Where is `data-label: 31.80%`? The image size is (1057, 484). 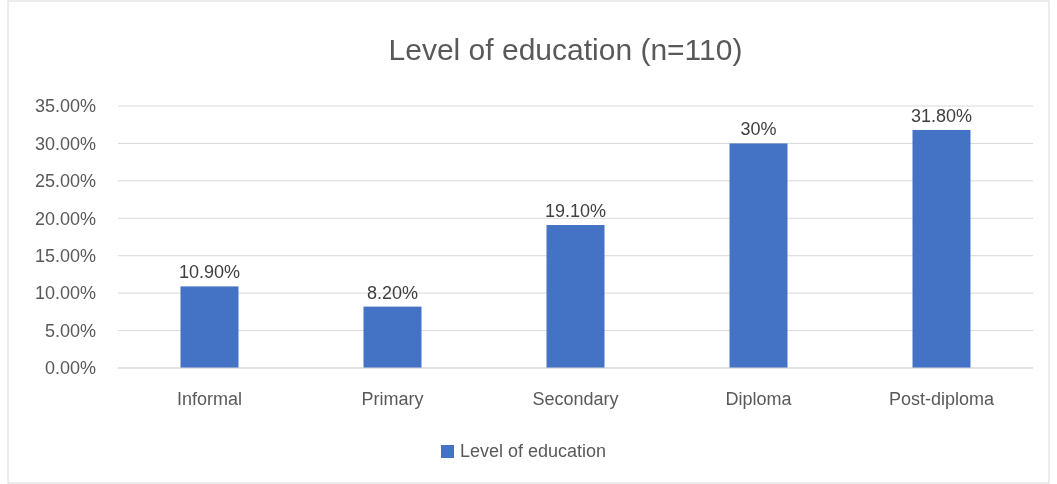
data-label: 31.80% is located at coordinates (941, 115).